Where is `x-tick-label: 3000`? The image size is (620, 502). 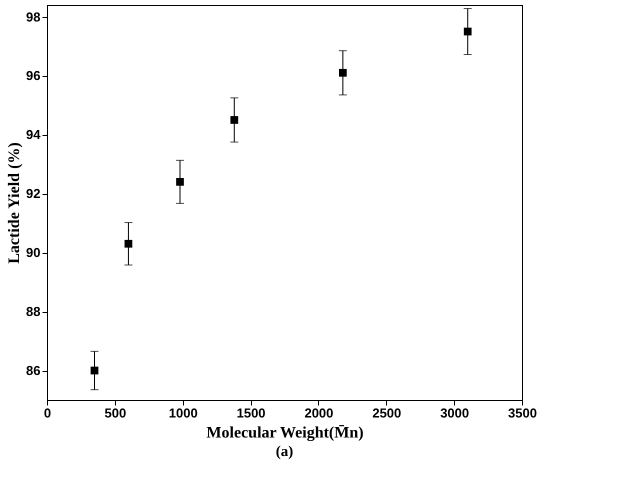
x-tick-label: 3000 is located at coordinates (455, 413).